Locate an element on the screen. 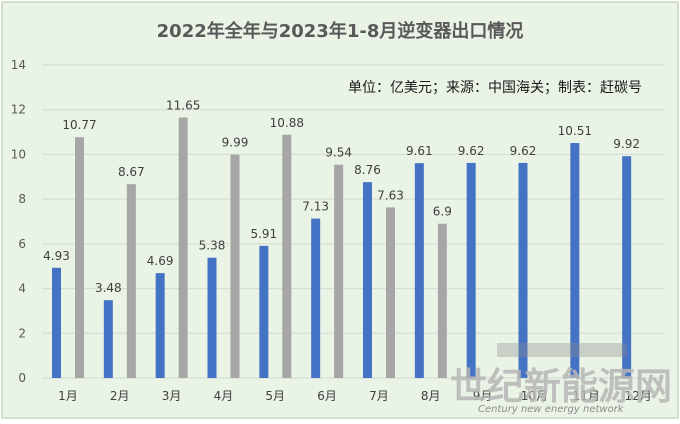 The image size is (680, 424). data-label: 8.76 is located at coordinates (367, 170).